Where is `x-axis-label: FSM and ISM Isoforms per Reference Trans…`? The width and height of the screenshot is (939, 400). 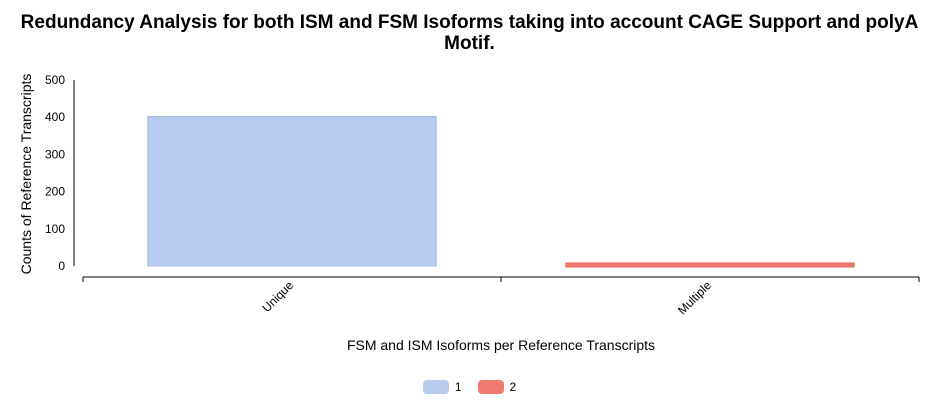
x-axis-label: FSM and ISM Isoforms per Reference Trans… is located at coordinates (501, 345).